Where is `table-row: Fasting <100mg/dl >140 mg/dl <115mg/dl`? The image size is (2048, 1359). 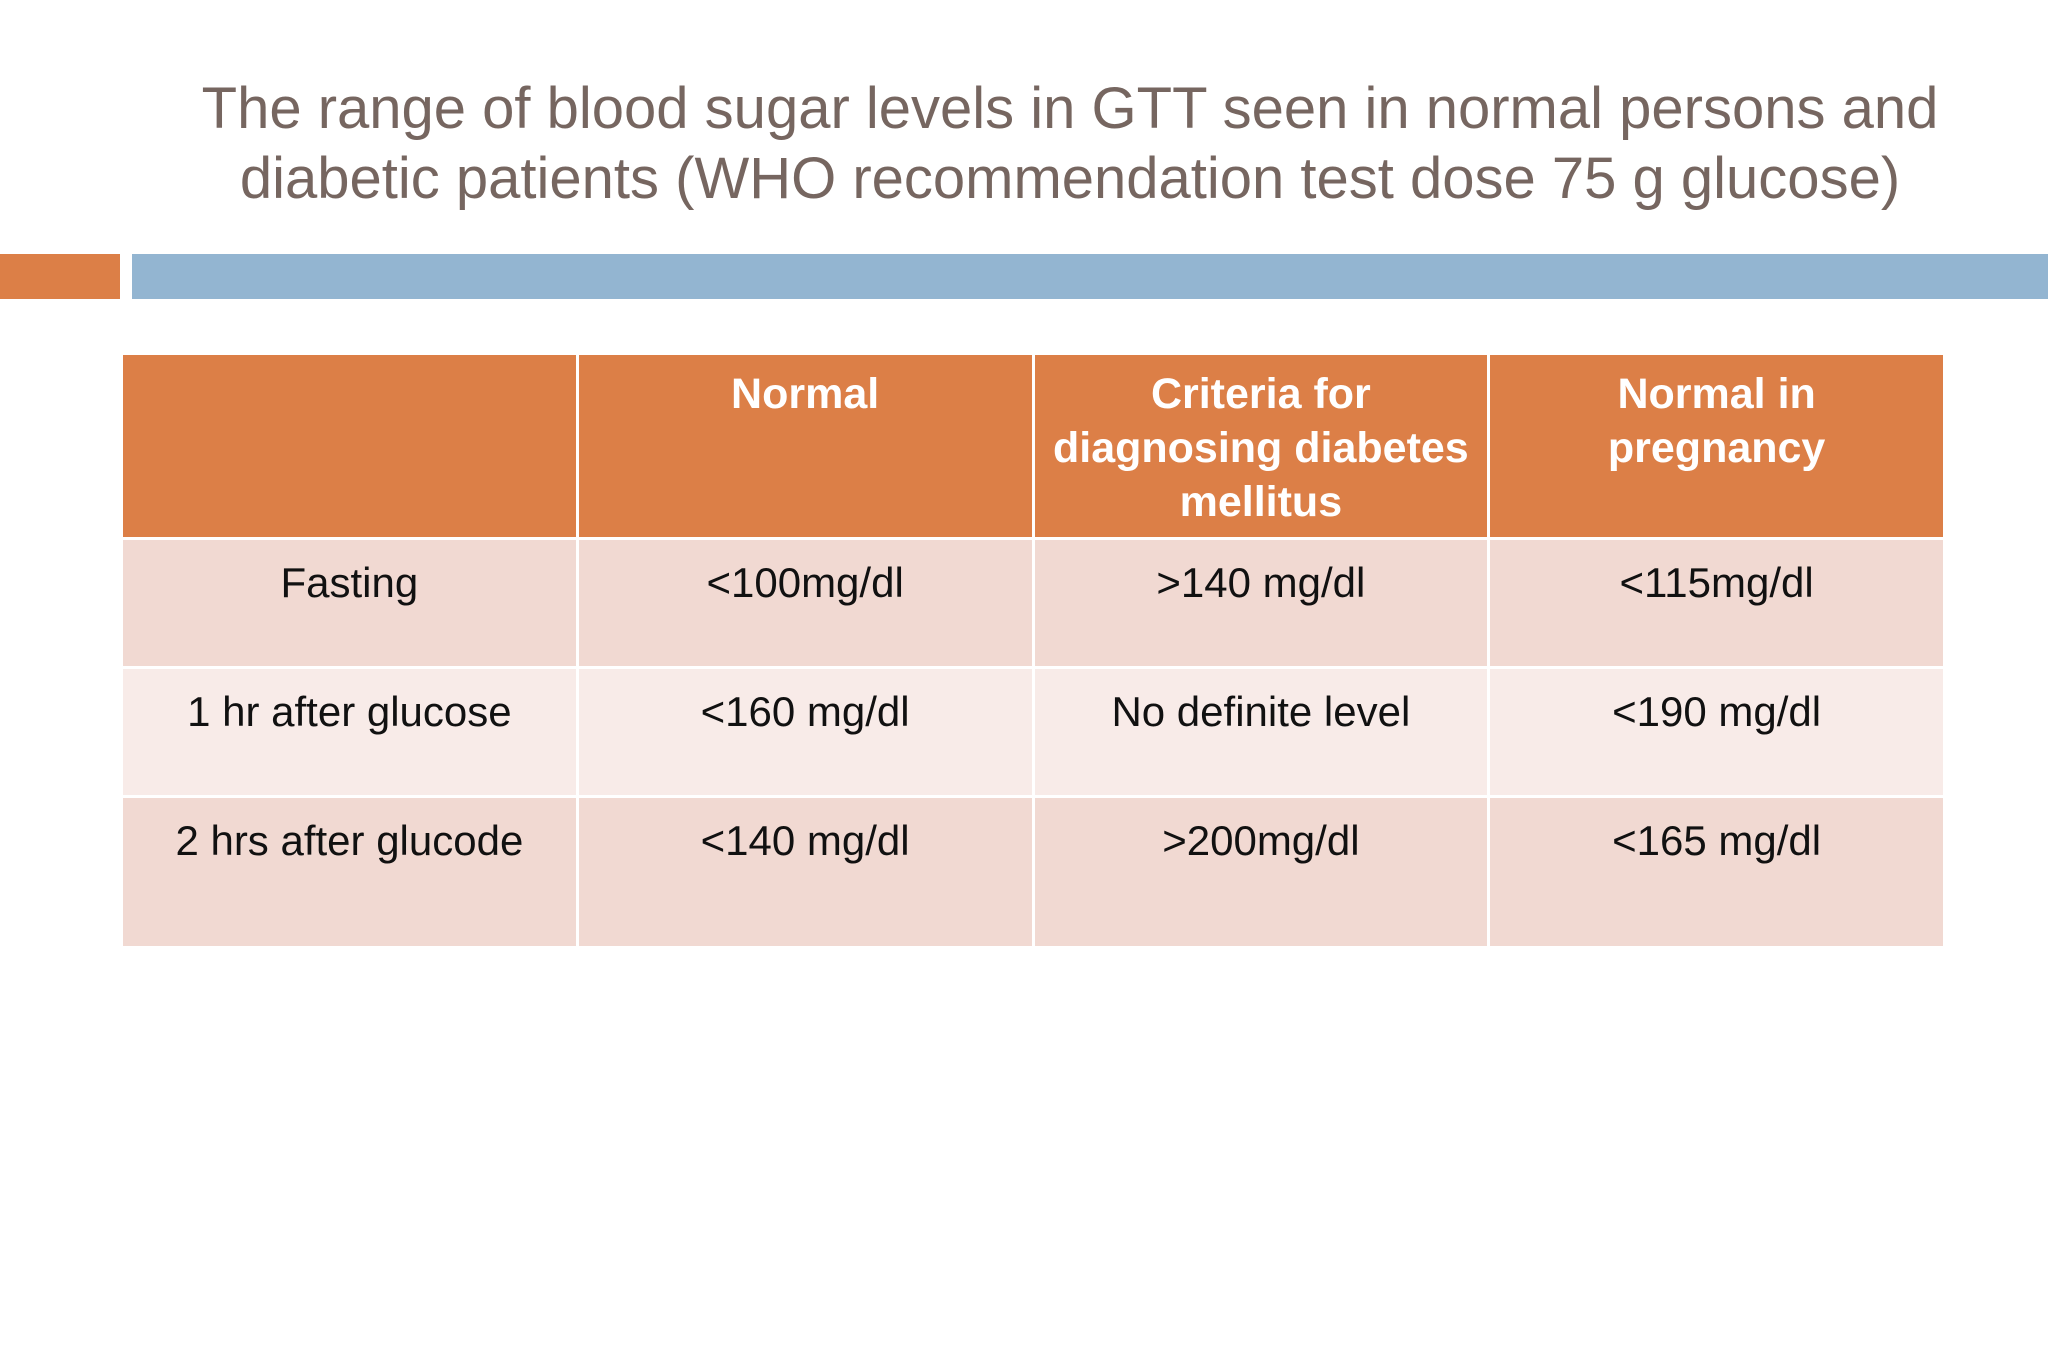 table-row: Fasting <100mg/dl >140 mg/dl <115mg/dl is located at coordinates (1033, 603).